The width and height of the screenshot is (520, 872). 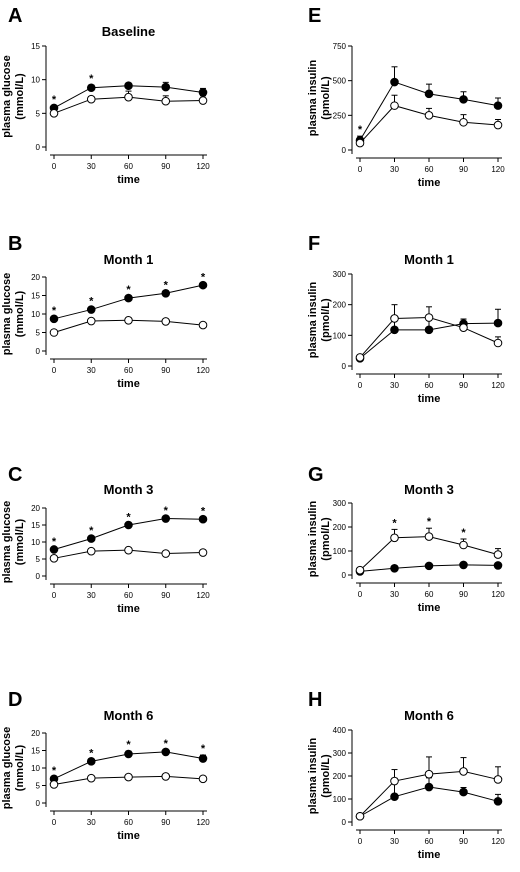 What do you see at coordinates (340, 81) in the screenshot?
I see `y-tick-label: 500` at bounding box center [340, 81].